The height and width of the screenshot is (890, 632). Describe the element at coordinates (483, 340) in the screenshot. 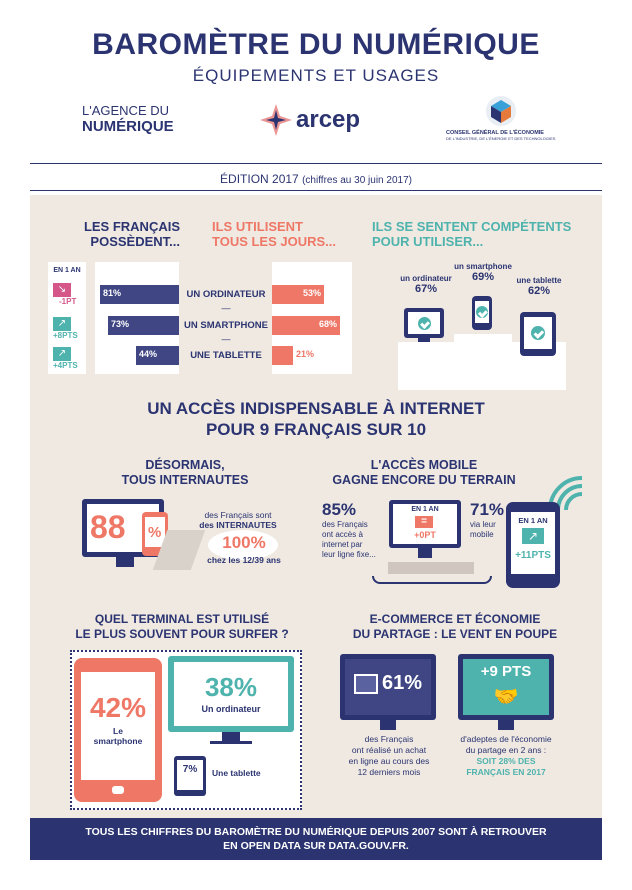

I see `podium-step-center` at that location.